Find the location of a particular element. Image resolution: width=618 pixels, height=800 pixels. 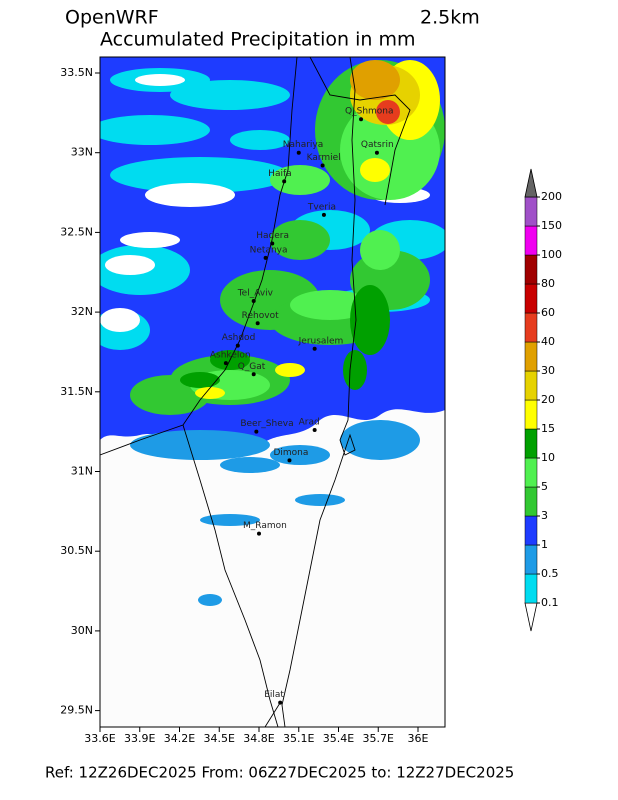

colorbar-label: 150 is located at coordinates (551, 225).